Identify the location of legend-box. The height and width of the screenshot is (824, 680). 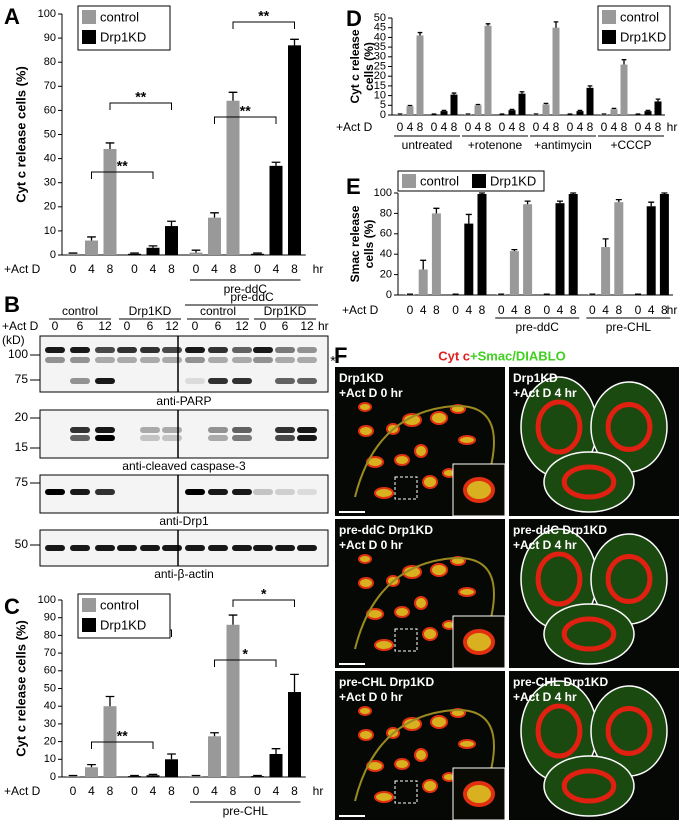
(471, 181).